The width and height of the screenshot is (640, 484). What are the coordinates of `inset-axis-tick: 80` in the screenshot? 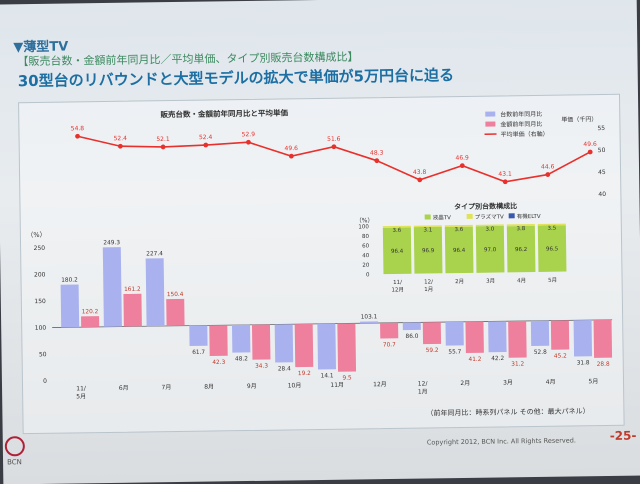 It's located at (366, 237).